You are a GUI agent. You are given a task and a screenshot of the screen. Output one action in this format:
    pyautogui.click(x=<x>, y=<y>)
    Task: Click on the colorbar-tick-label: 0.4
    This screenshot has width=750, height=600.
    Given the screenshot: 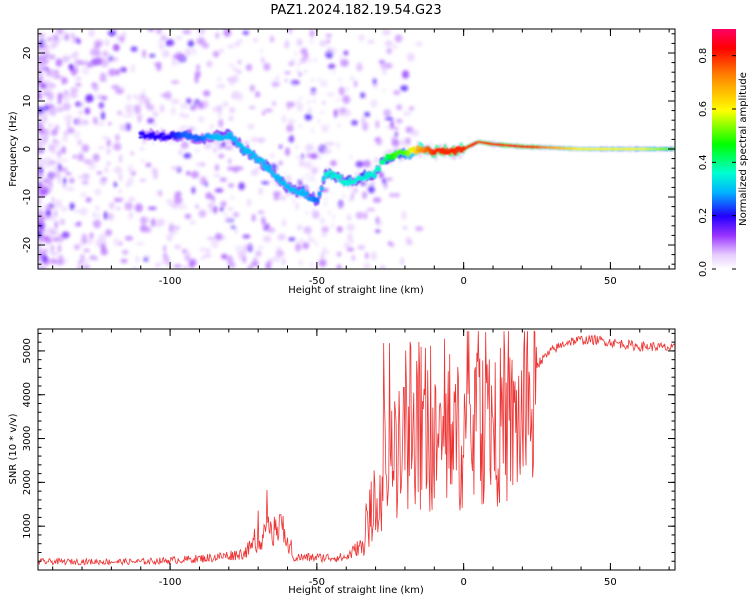 What is the action you would take?
    pyautogui.click(x=703, y=162)
    